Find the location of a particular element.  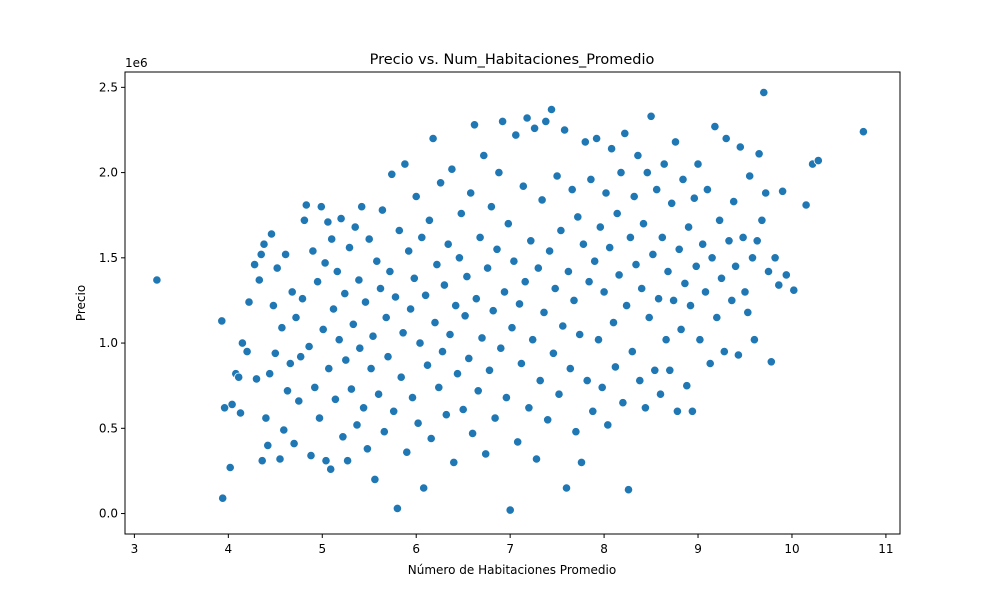

x-tick-label: 5 is located at coordinates (322, 549).